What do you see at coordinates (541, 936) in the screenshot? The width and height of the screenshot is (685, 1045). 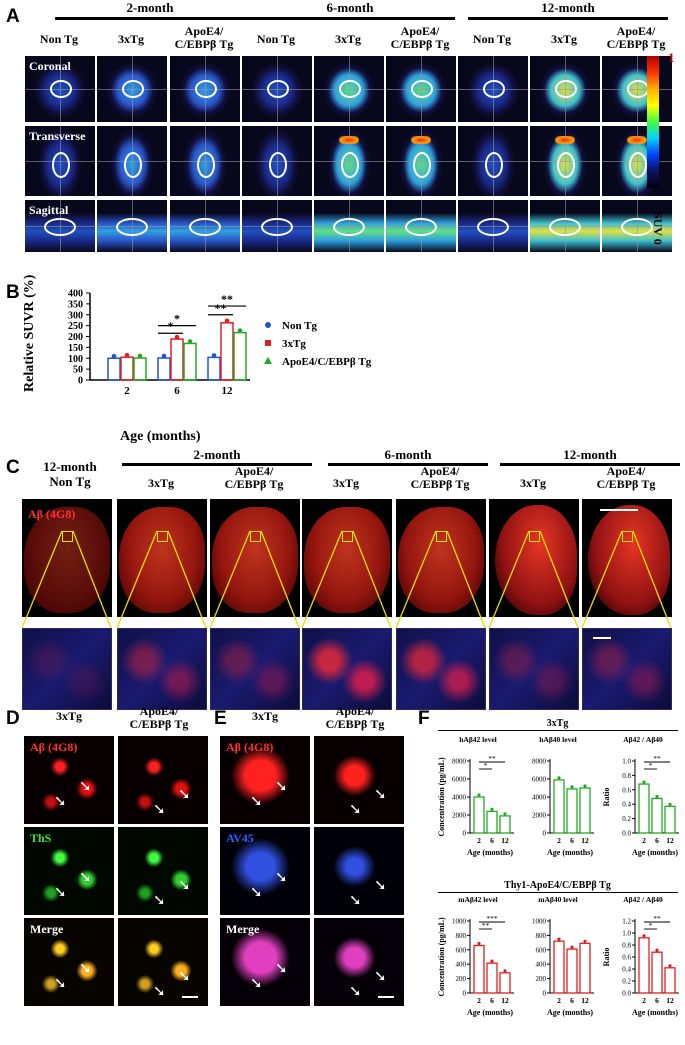 I see `y-tick-label: 800` at bounding box center [541, 936].